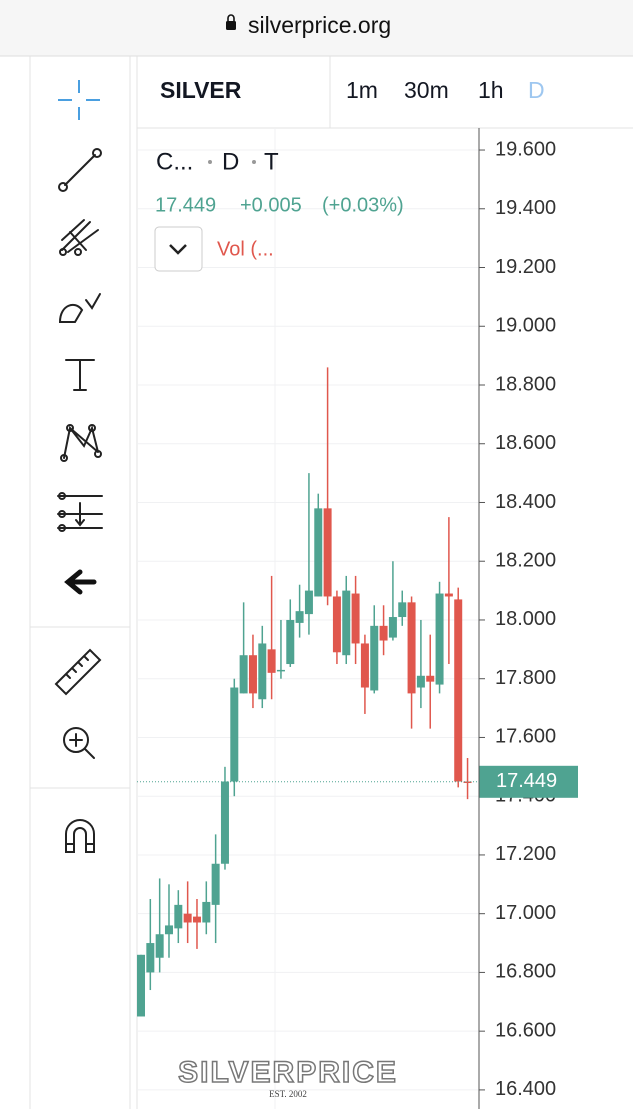  What do you see at coordinates (79, 100) in the screenshot?
I see `crosshair-tool` at bounding box center [79, 100].